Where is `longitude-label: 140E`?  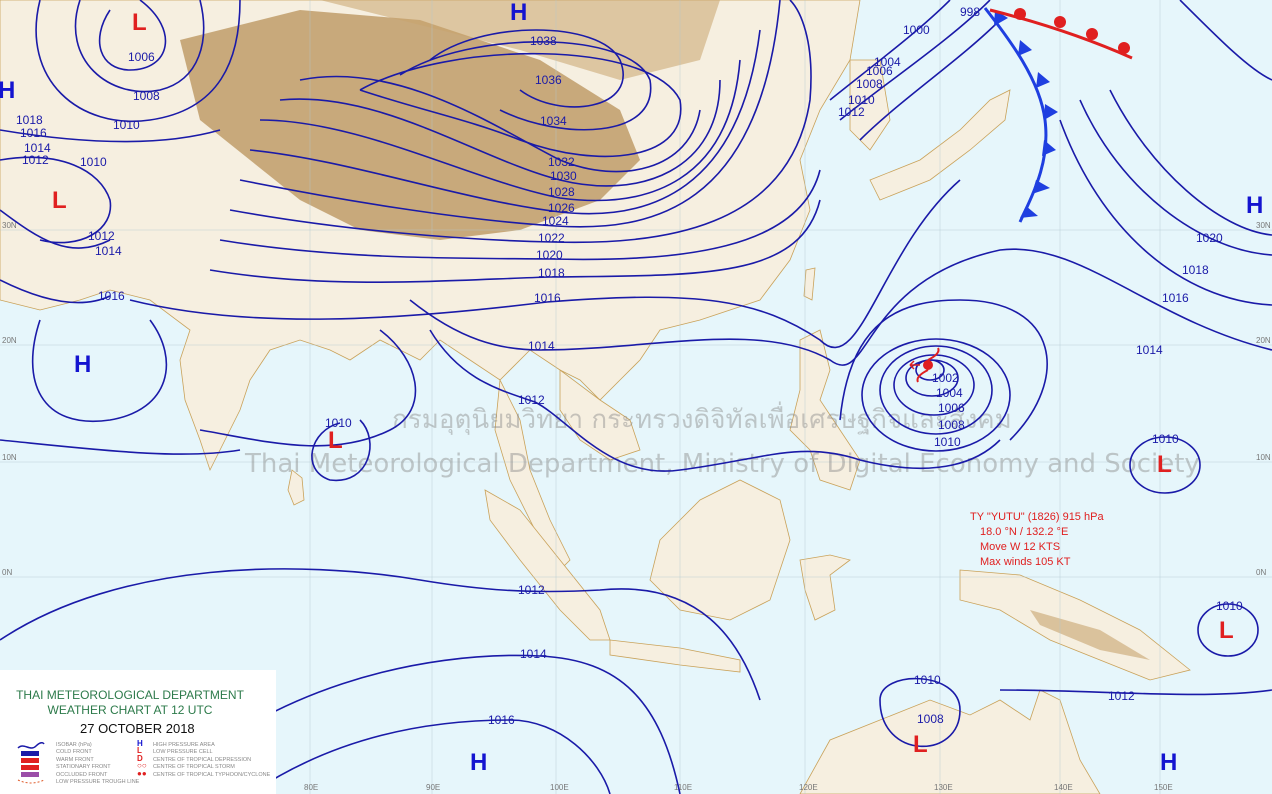
longitude-label: 140E is located at coordinates (1063, 787).